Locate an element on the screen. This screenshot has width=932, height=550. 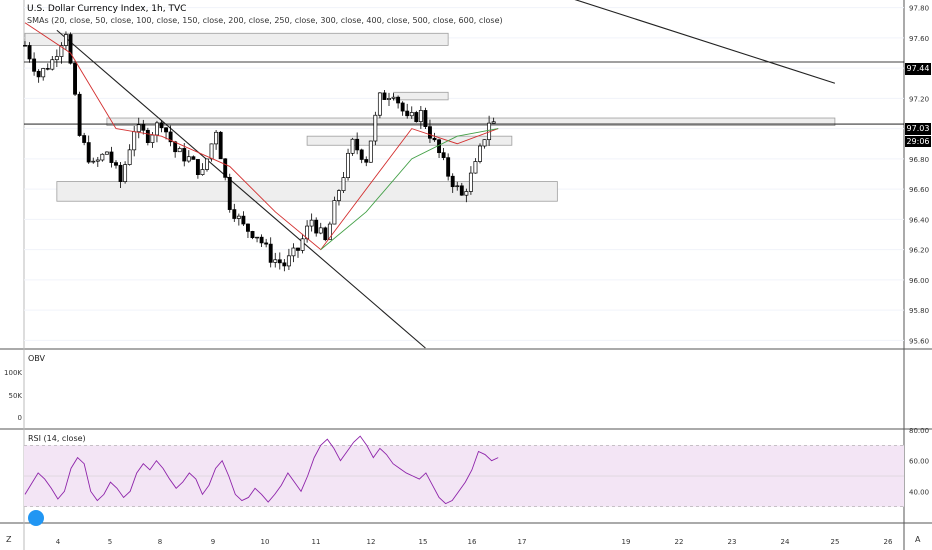
rsi-label: RSI (14, close) is located at coordinates (57, 438).